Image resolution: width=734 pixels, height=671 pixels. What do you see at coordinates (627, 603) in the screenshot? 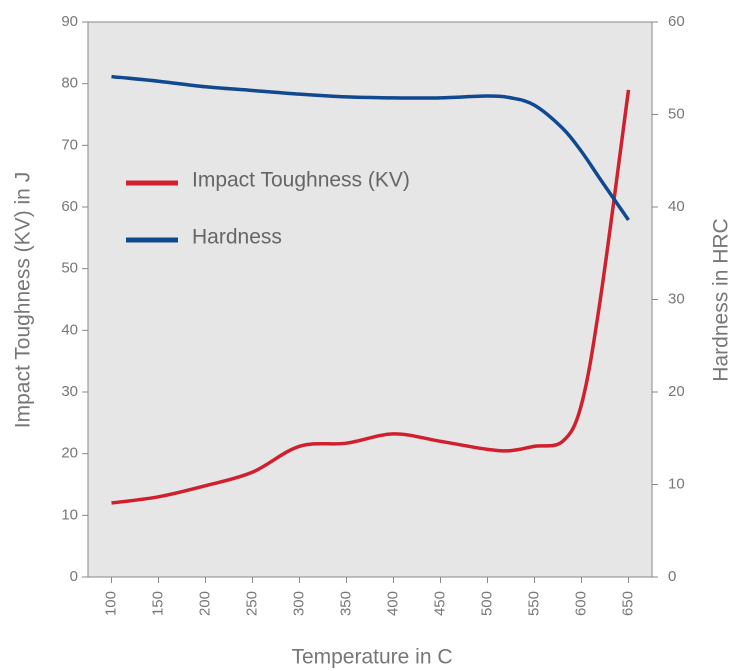
I see `x-tick-label: 650` at bounding box center [627, 603].